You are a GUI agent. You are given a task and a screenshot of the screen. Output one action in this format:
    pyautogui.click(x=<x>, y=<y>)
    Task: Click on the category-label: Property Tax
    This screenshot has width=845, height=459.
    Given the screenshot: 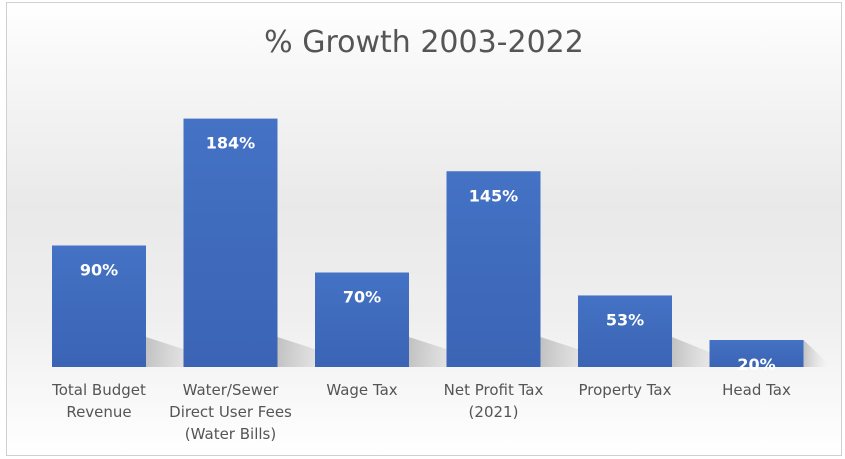 What is the action you would take?
    pyautogui.click(x=625, y=390)
    